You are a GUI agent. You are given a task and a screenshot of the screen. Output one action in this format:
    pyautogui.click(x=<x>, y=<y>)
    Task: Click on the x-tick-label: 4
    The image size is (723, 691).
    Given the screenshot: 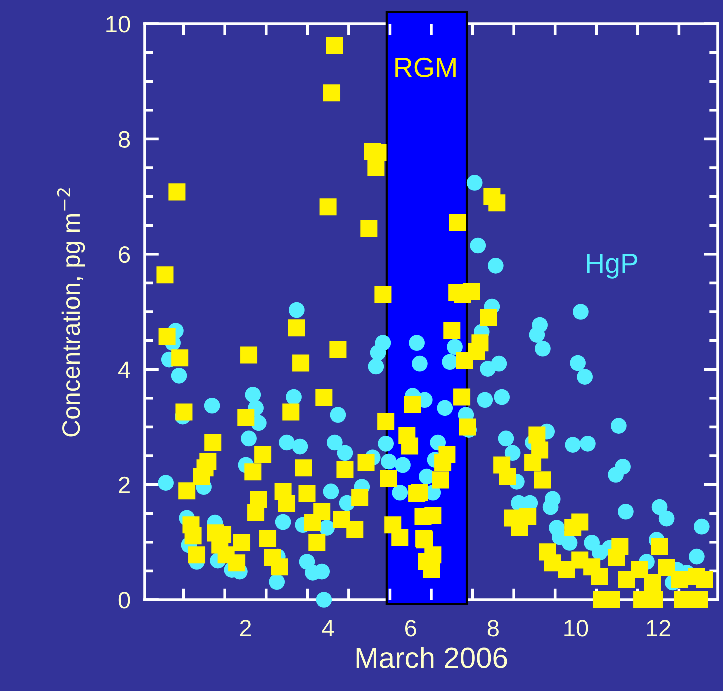 What is the action you would take?
    pyautogui.click(x=328, y=628)
    